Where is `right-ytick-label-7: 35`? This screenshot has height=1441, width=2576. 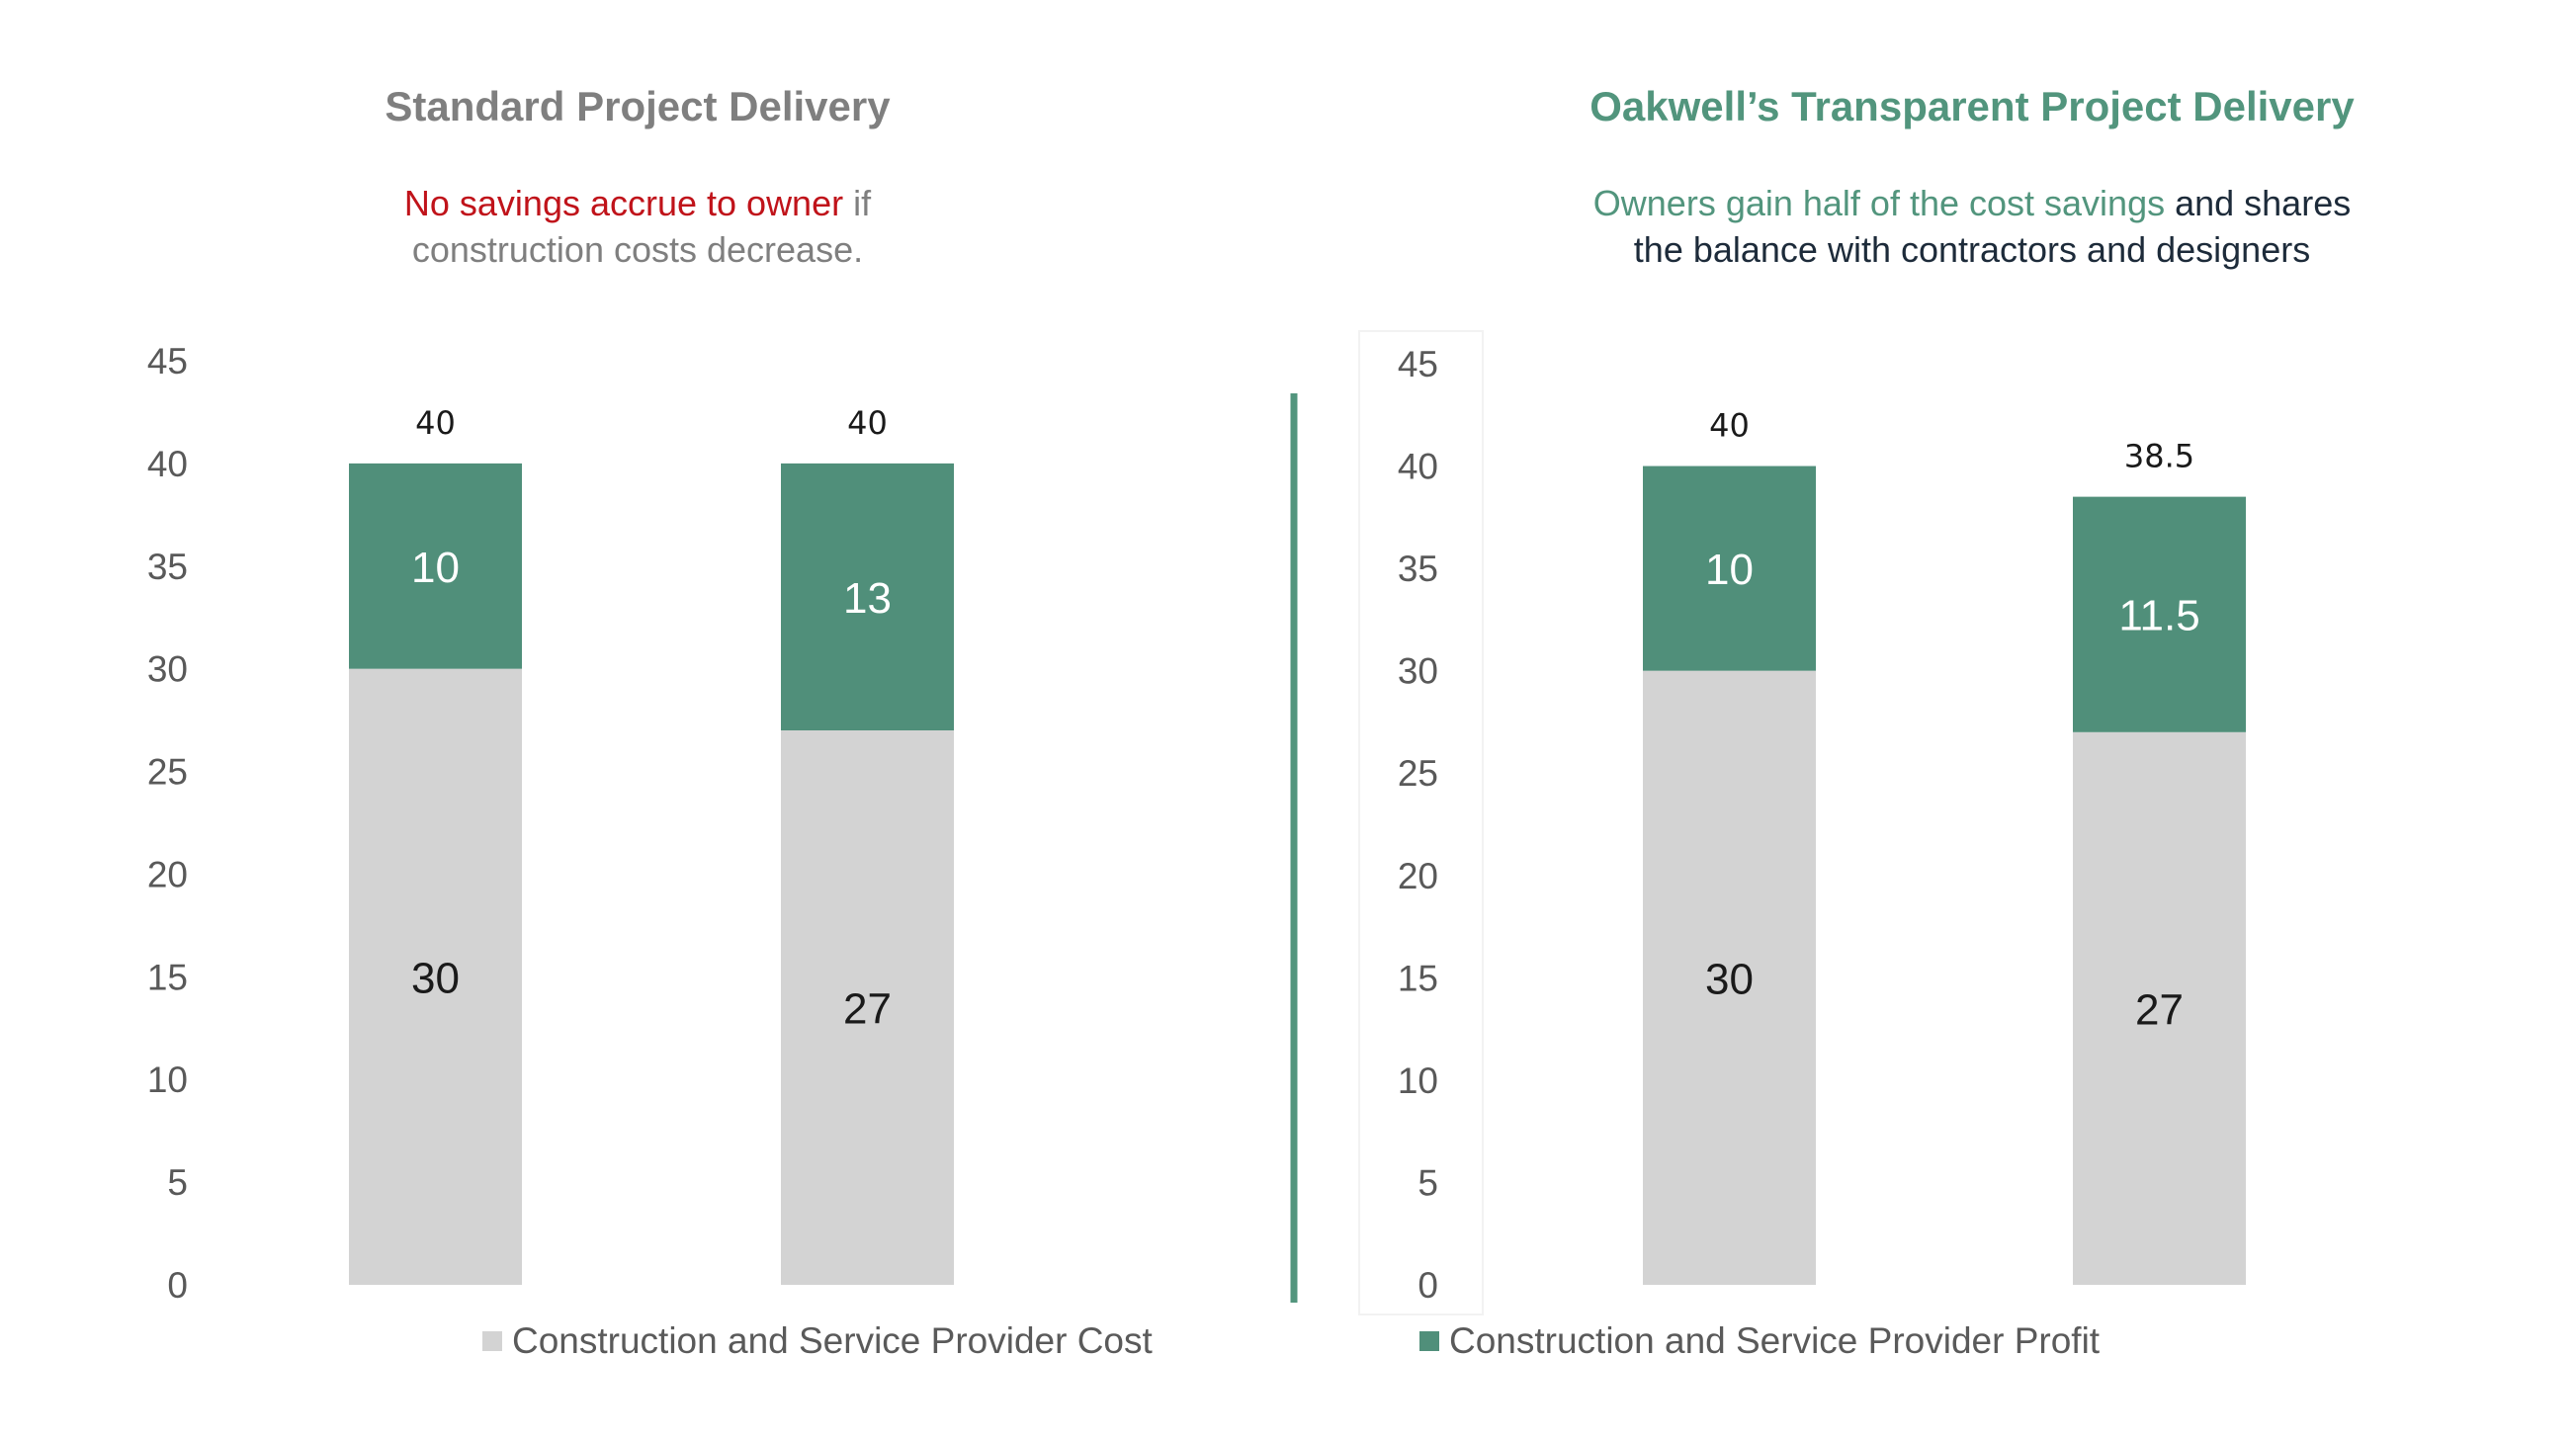
right-ytick-label-7: 35 is located at coordinates (1418, 569).